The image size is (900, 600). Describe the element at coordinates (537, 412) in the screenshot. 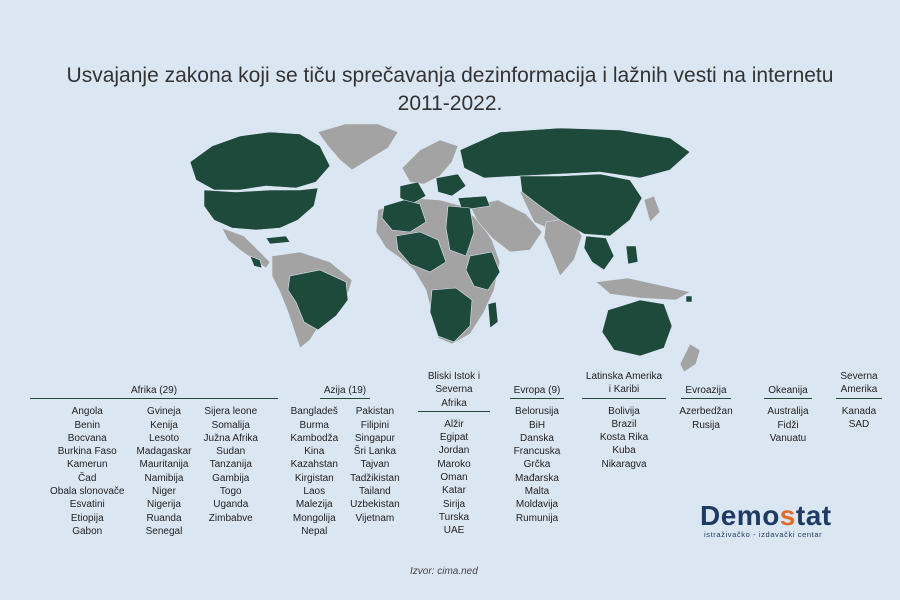

I see `country-name: Belorusija` at that location.